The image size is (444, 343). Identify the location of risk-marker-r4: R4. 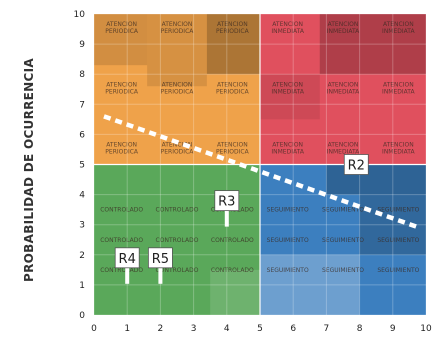
(127, 265).